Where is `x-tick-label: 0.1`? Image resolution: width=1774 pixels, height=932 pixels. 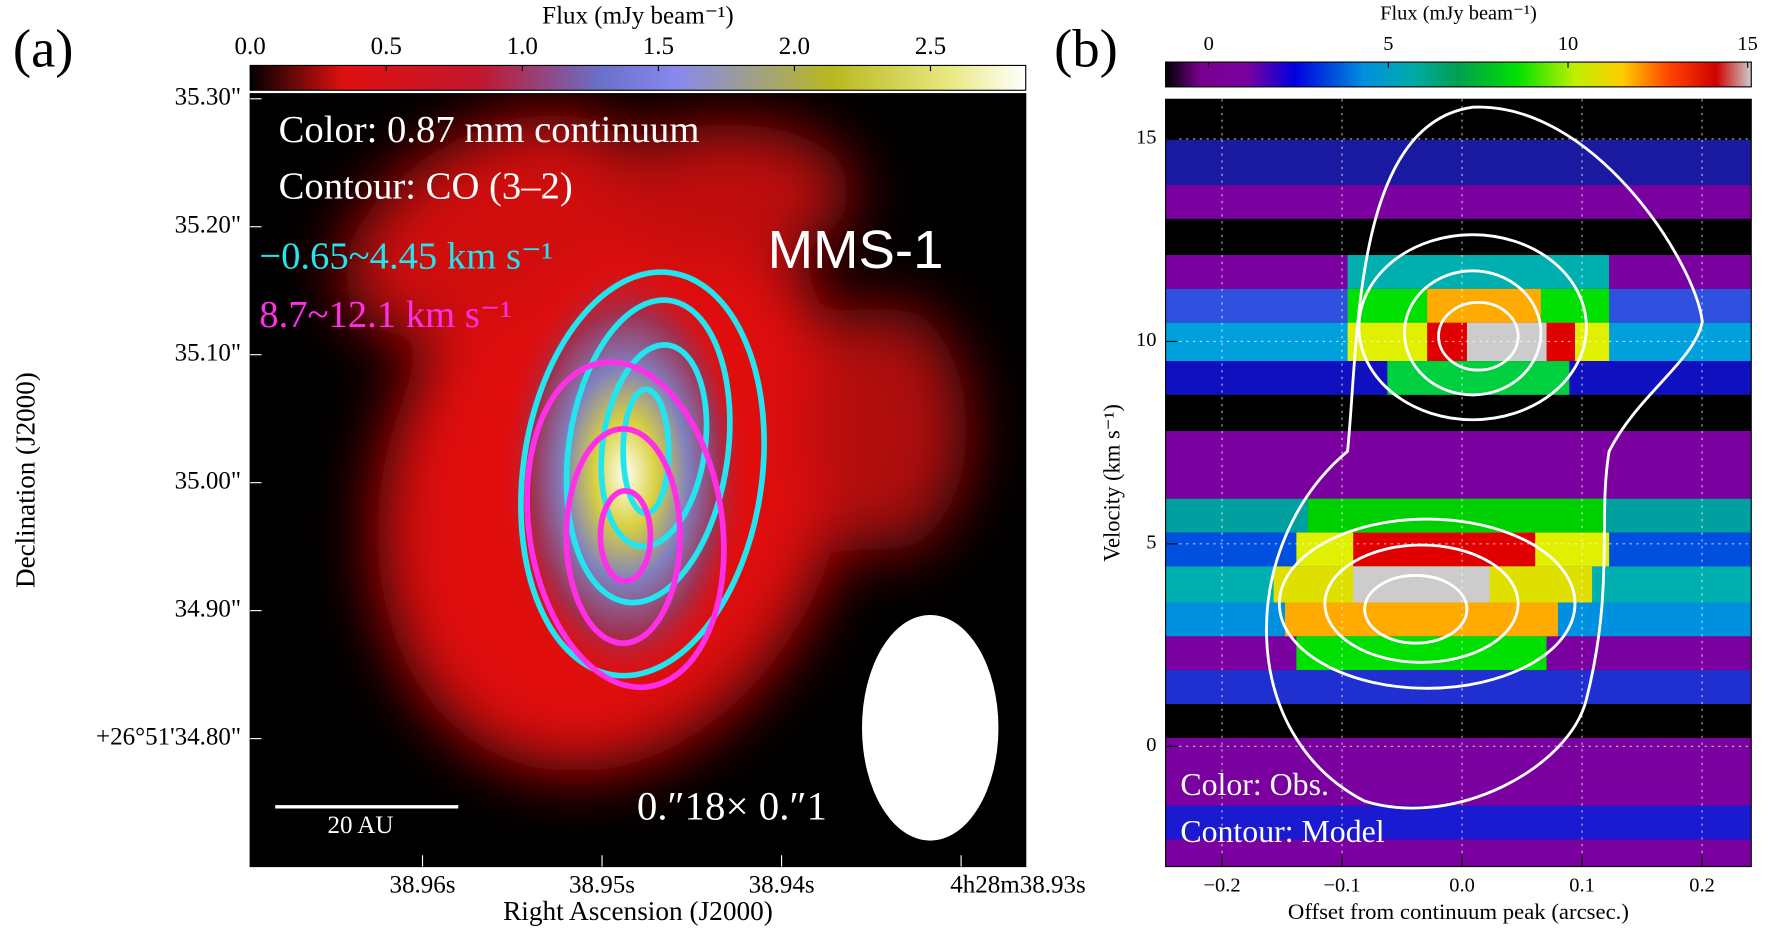 x-tick-label: 0.1 is located at coordinates (1582, 886).